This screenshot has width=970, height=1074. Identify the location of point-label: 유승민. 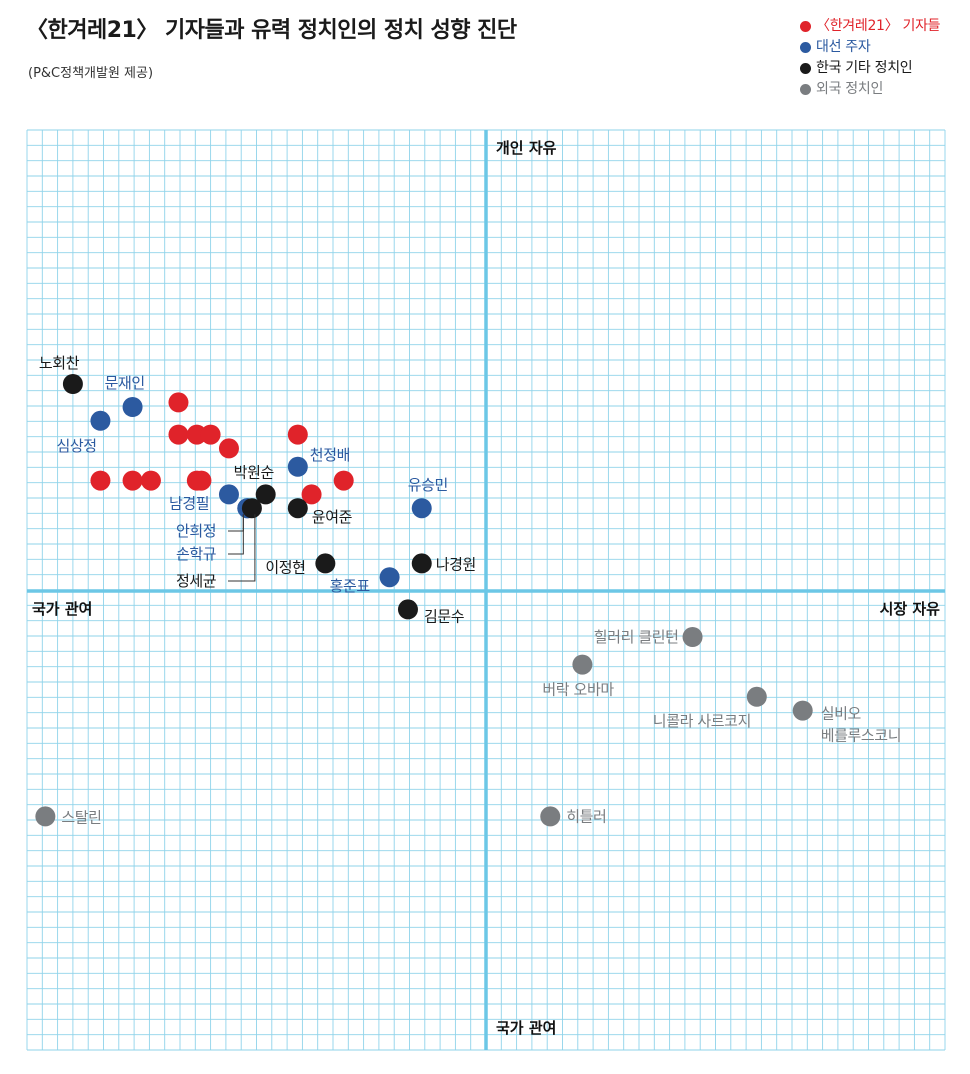
(428, 485).